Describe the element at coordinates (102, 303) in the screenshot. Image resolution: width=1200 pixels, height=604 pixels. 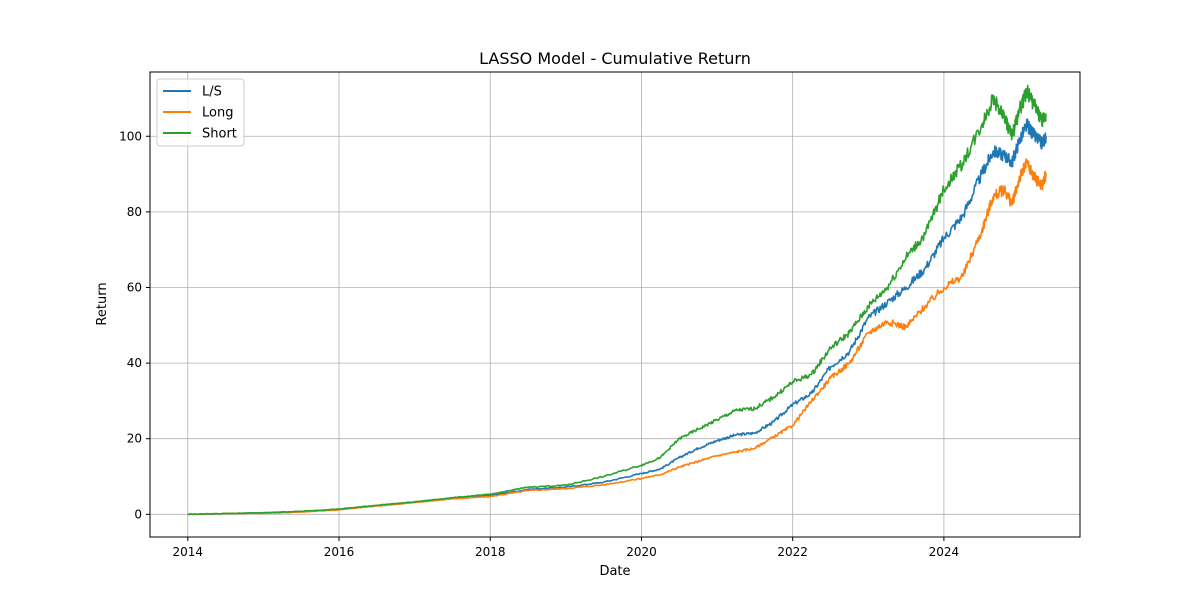
I see `y-axis-label: Return` at that location.